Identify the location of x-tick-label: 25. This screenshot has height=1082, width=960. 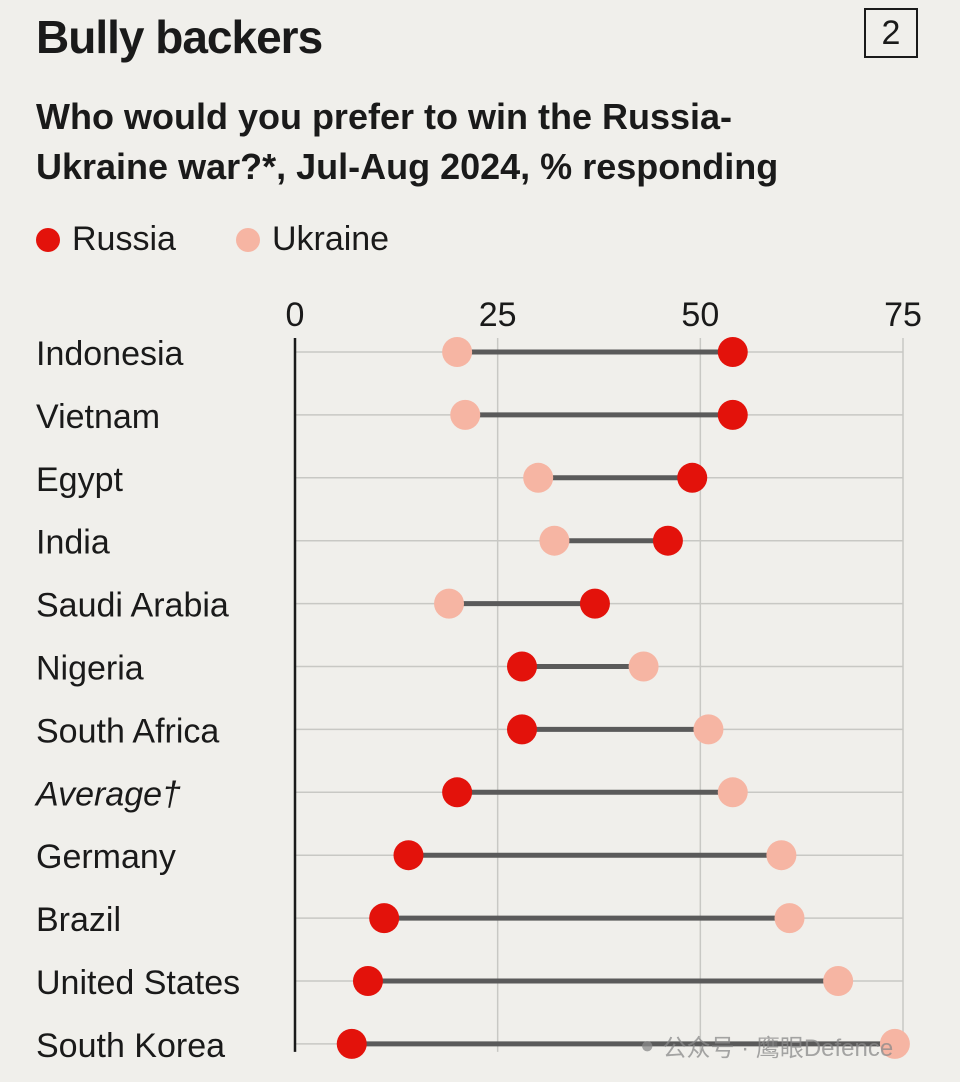
(498, 315).